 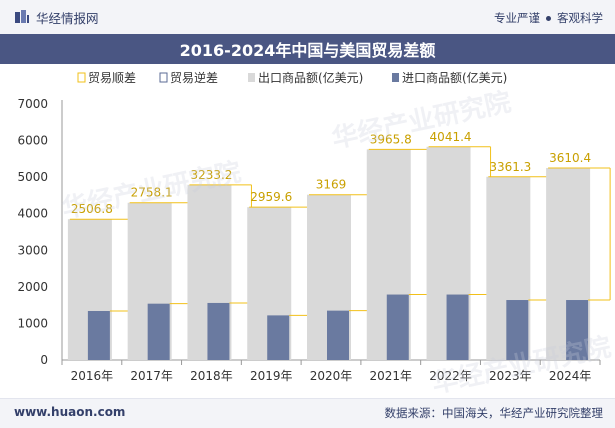 What do you see at coordinates (44, 360) in the screenshot?
I see `y-tick-label: 0` at bounding box center [44, 360].